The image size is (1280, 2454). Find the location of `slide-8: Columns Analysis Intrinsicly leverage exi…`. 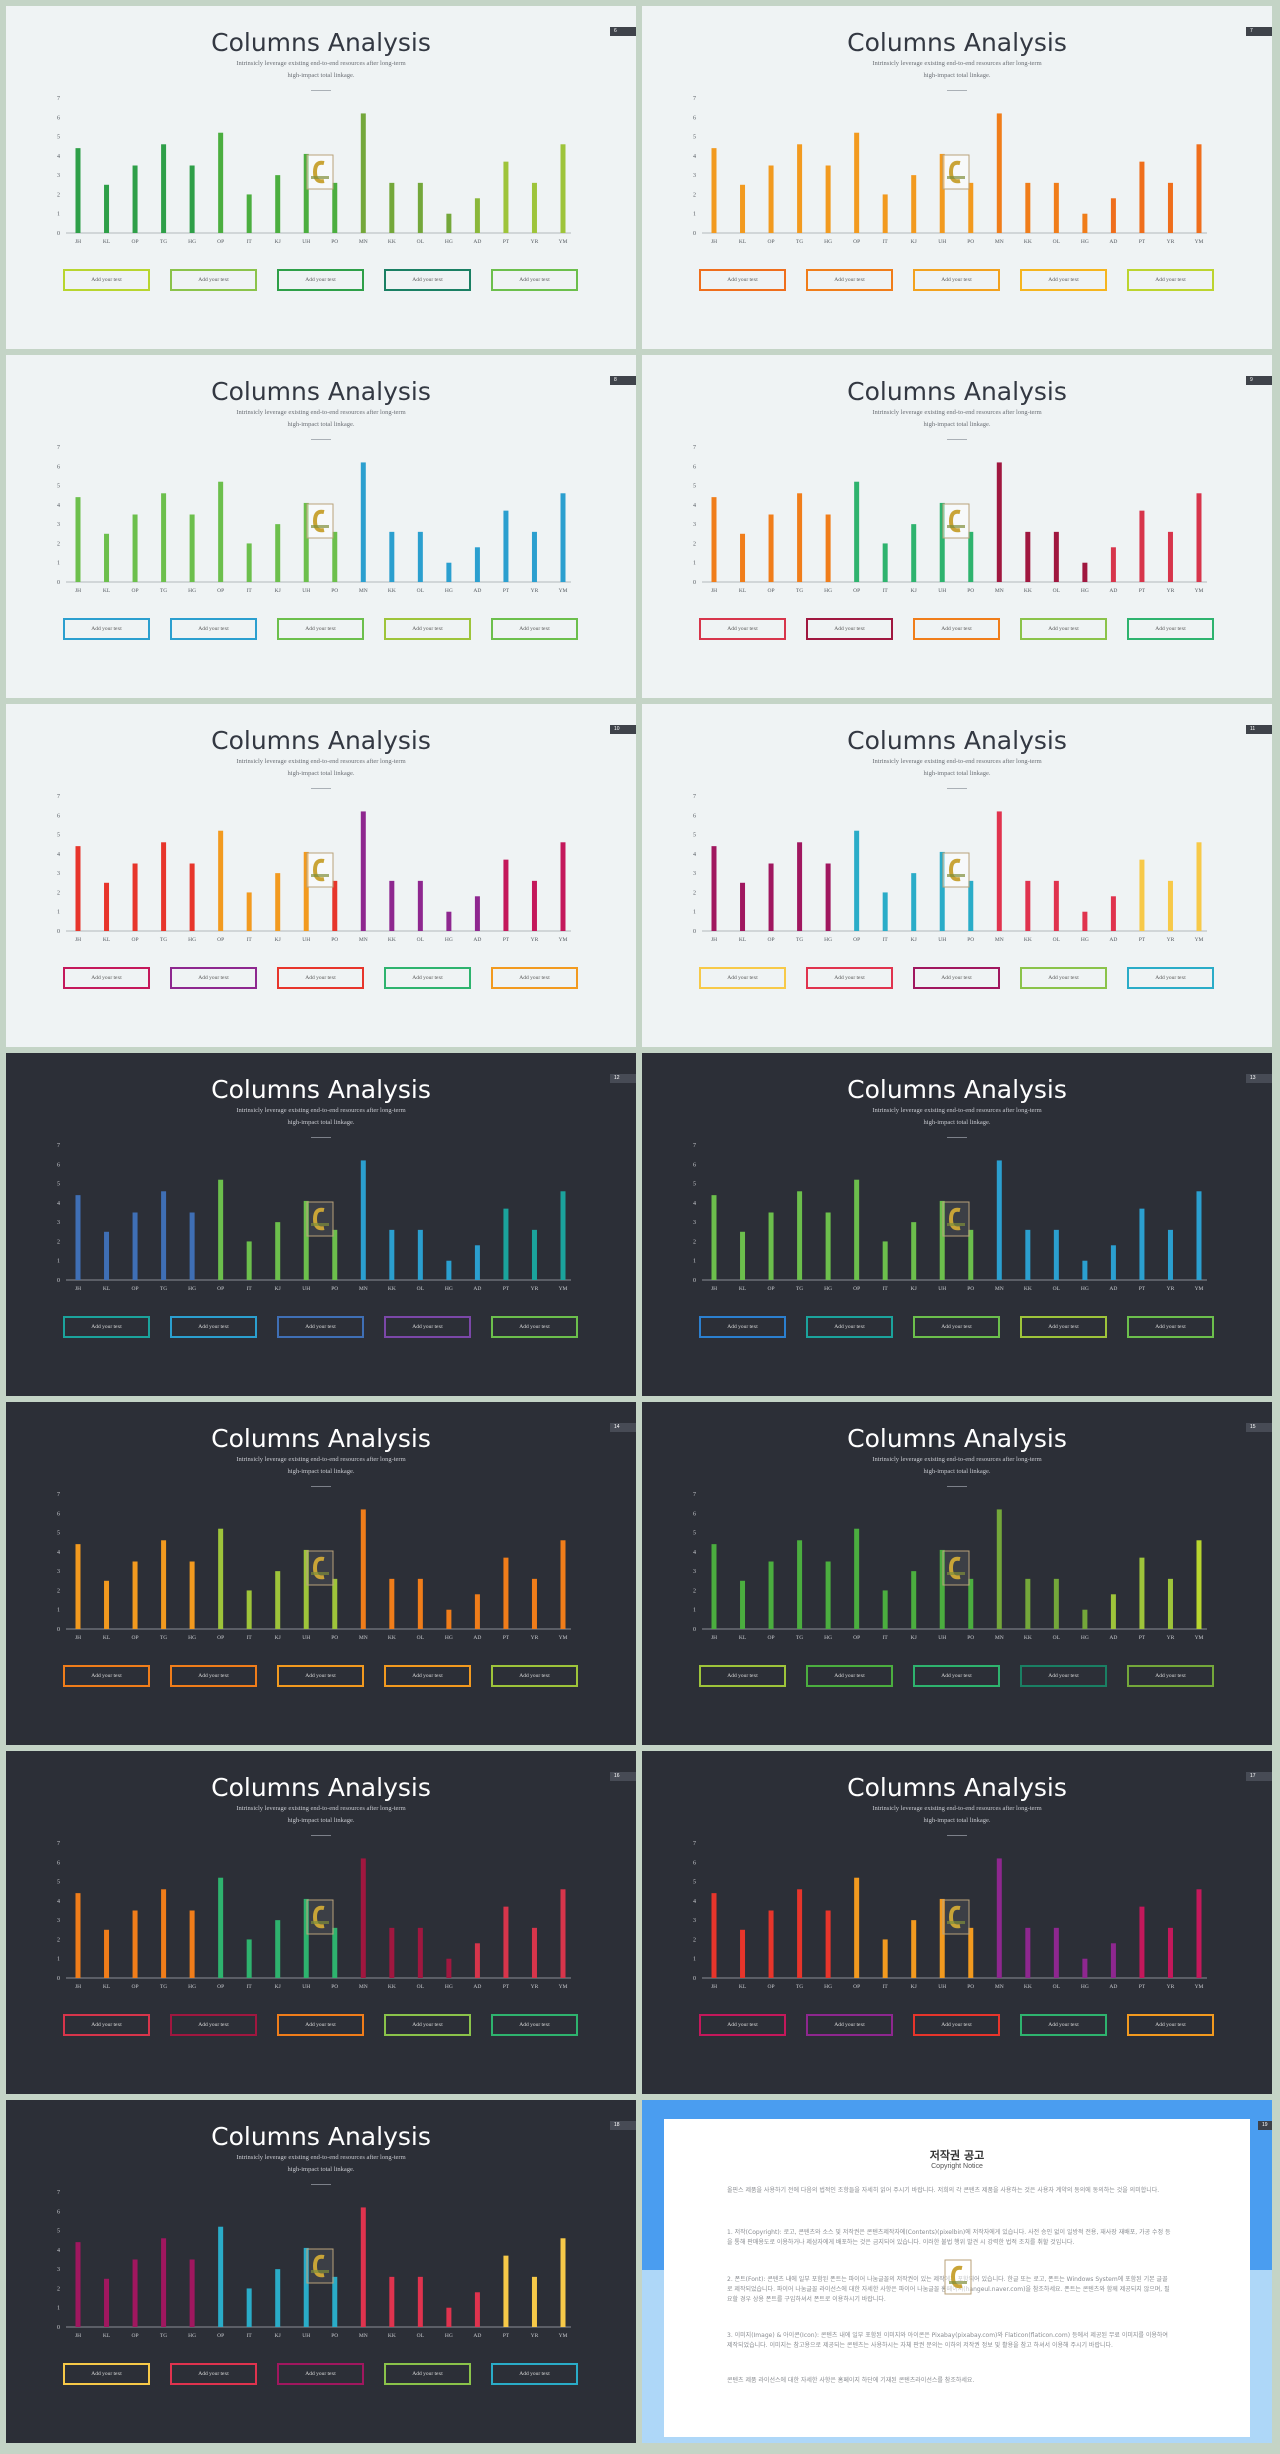

slide-8: Columns Analysis Intrinsicly leverage exi… is located at coordinates (957, 1224).